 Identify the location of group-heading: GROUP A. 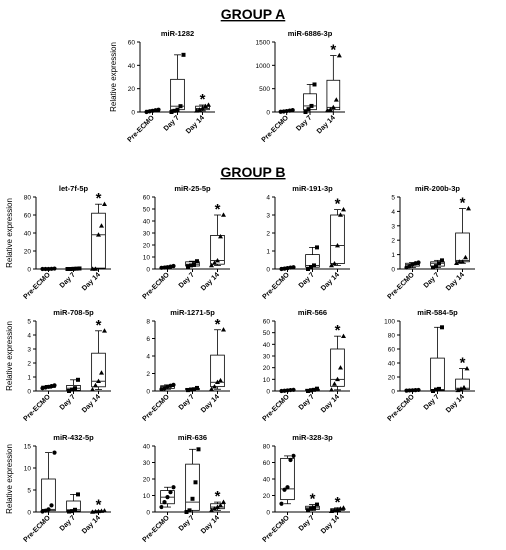
(253, 14).